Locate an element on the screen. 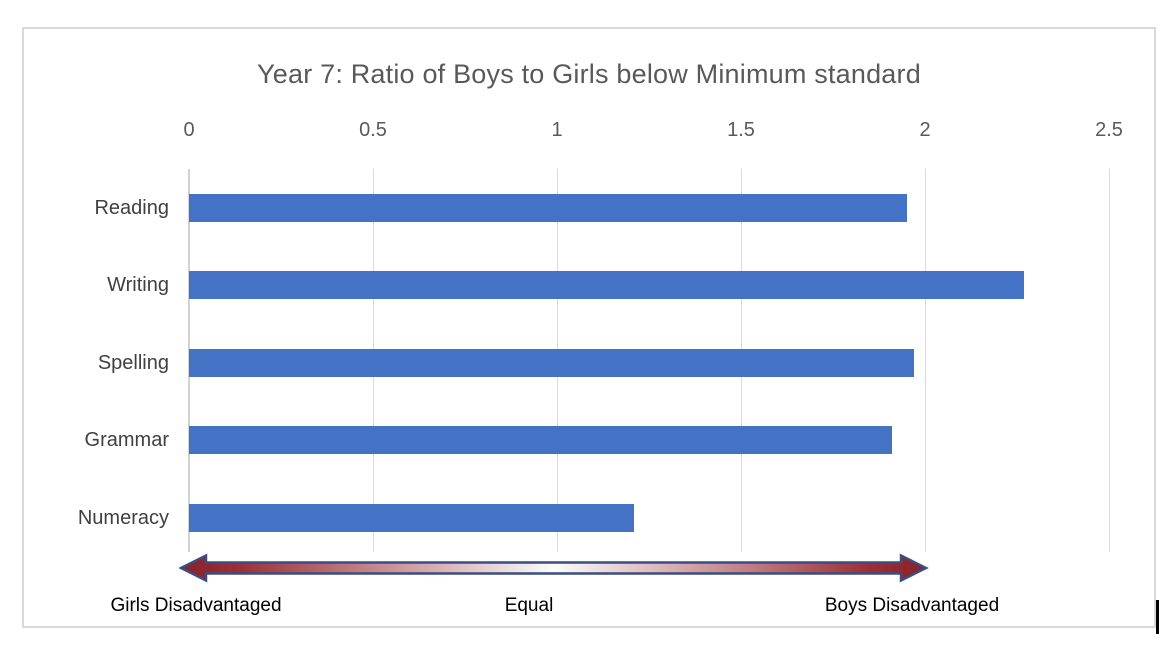 This screenshot has height=651, width=1172. double-arrow is located at coordinates (554, 568).